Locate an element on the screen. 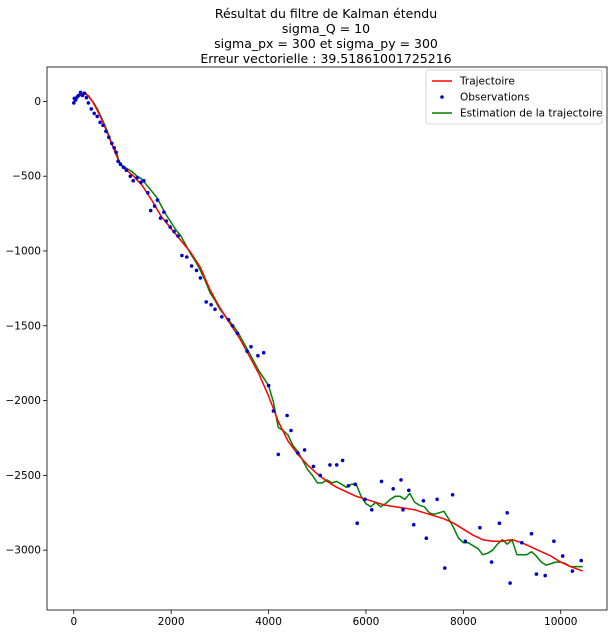 This screenshot has width=613, height=635. x-tick-label: 10000 is located at coordinates (560, 622).